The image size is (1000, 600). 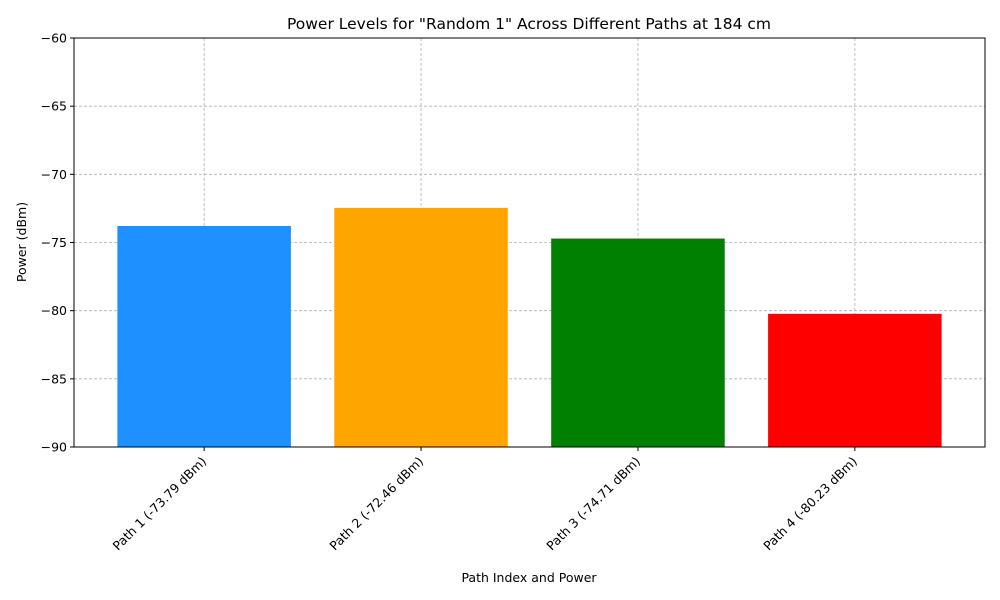 I want to click on x-axis-label: Path Index and Power, so click(x=529, y=577).